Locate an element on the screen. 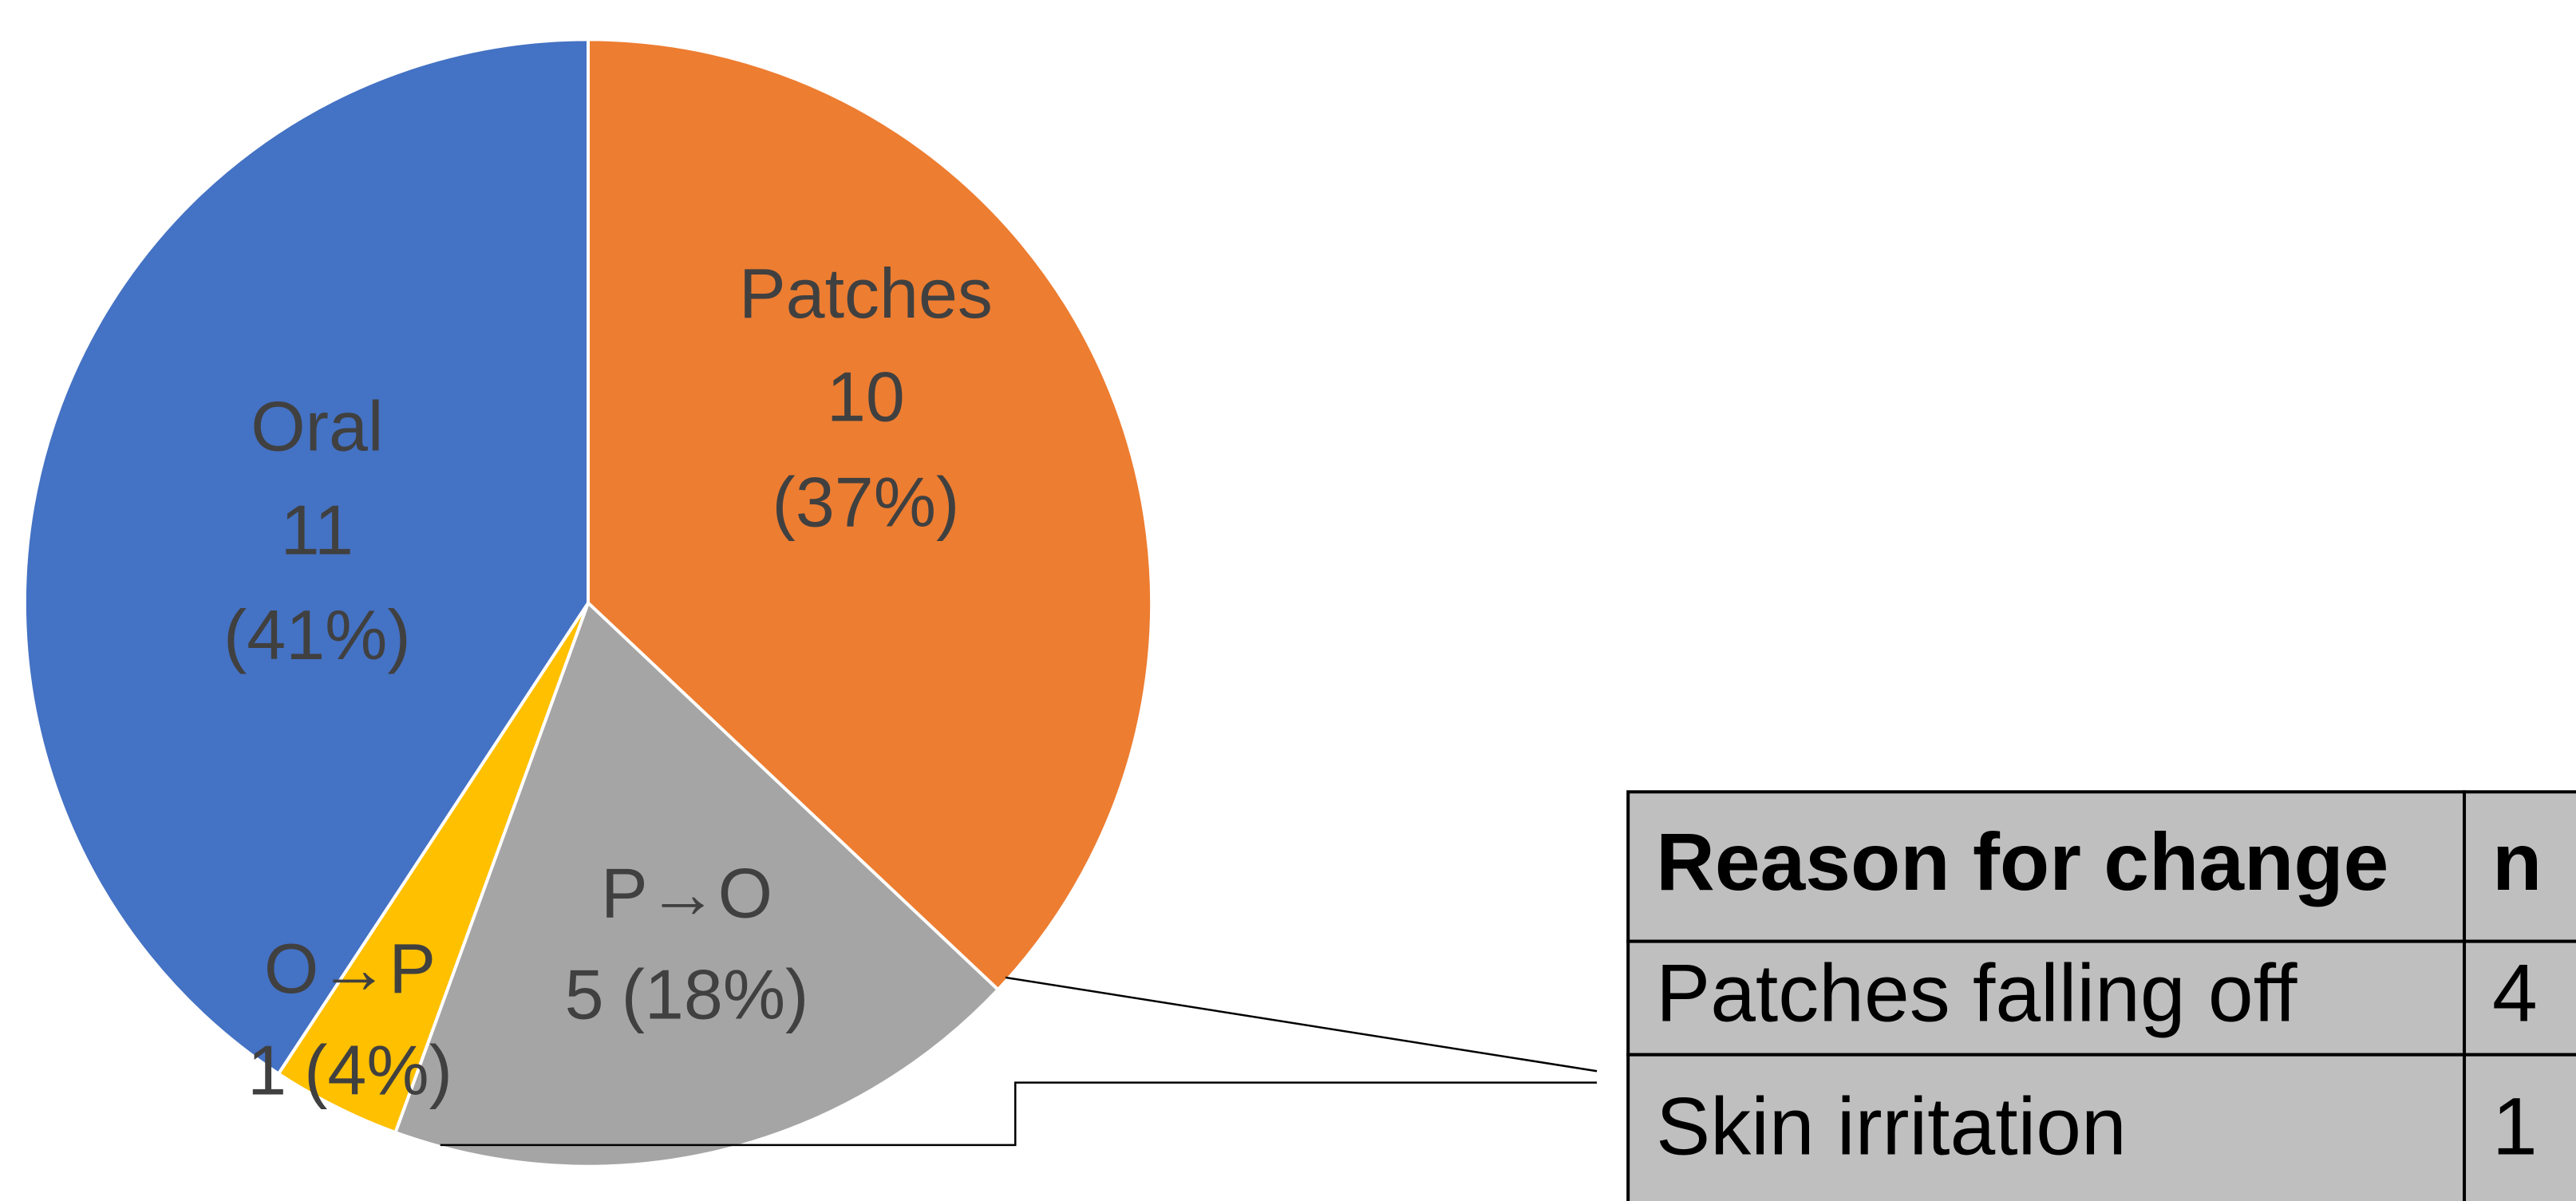 Image resolution: width=2576 pixels, height=1201 pixels. slice-value: 5 is located at coordinates (584, 994).